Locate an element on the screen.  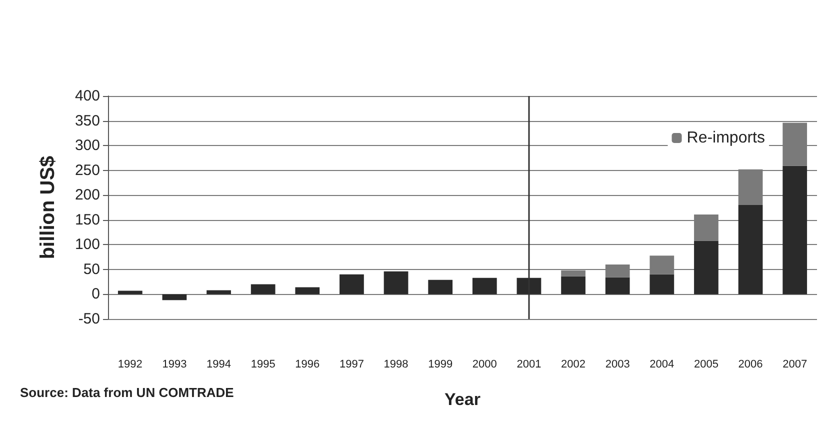
y-tick-label: -50 is located at coordinates (89, 319).